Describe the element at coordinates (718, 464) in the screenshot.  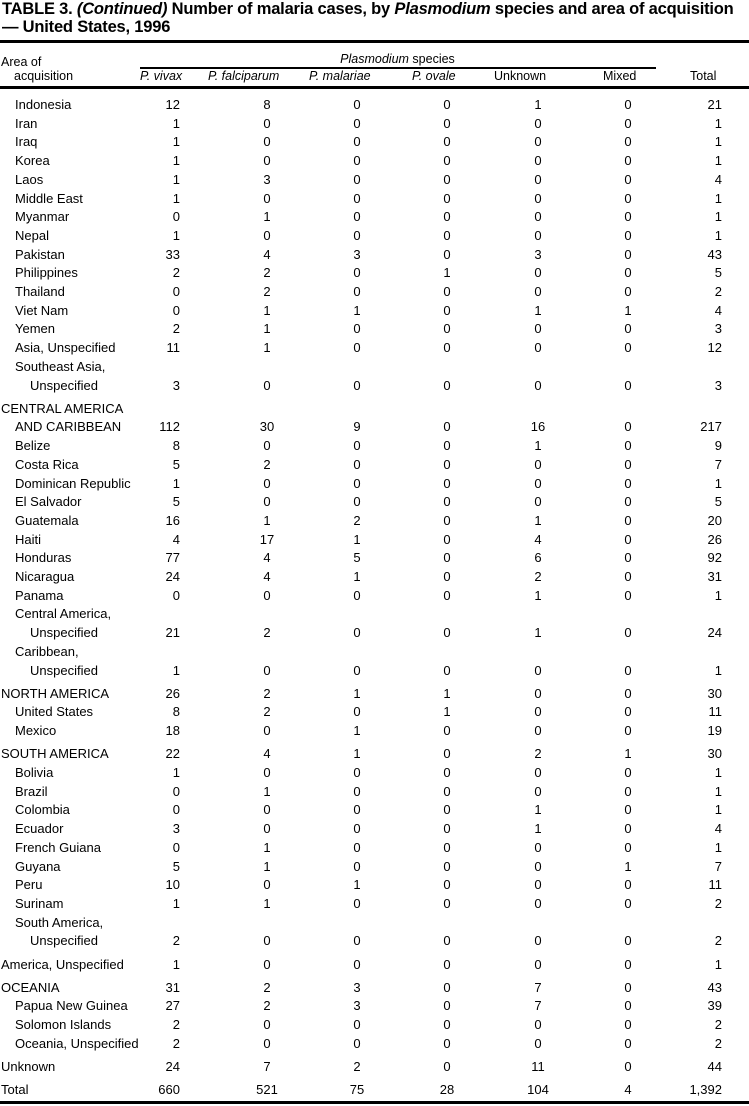
I see `cell-total: 7` at that location.